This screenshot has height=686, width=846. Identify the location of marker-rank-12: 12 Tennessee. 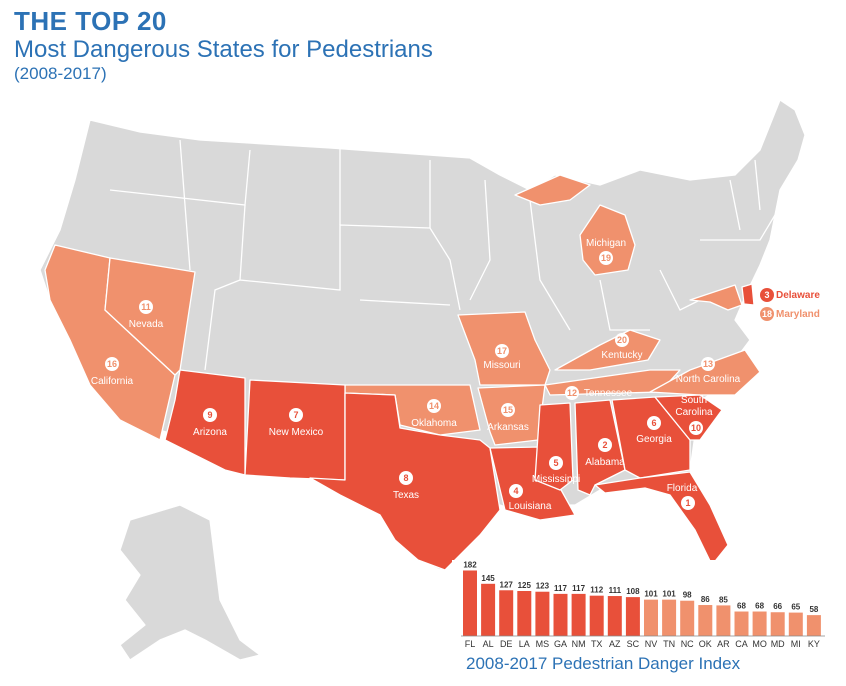
(599, 393).